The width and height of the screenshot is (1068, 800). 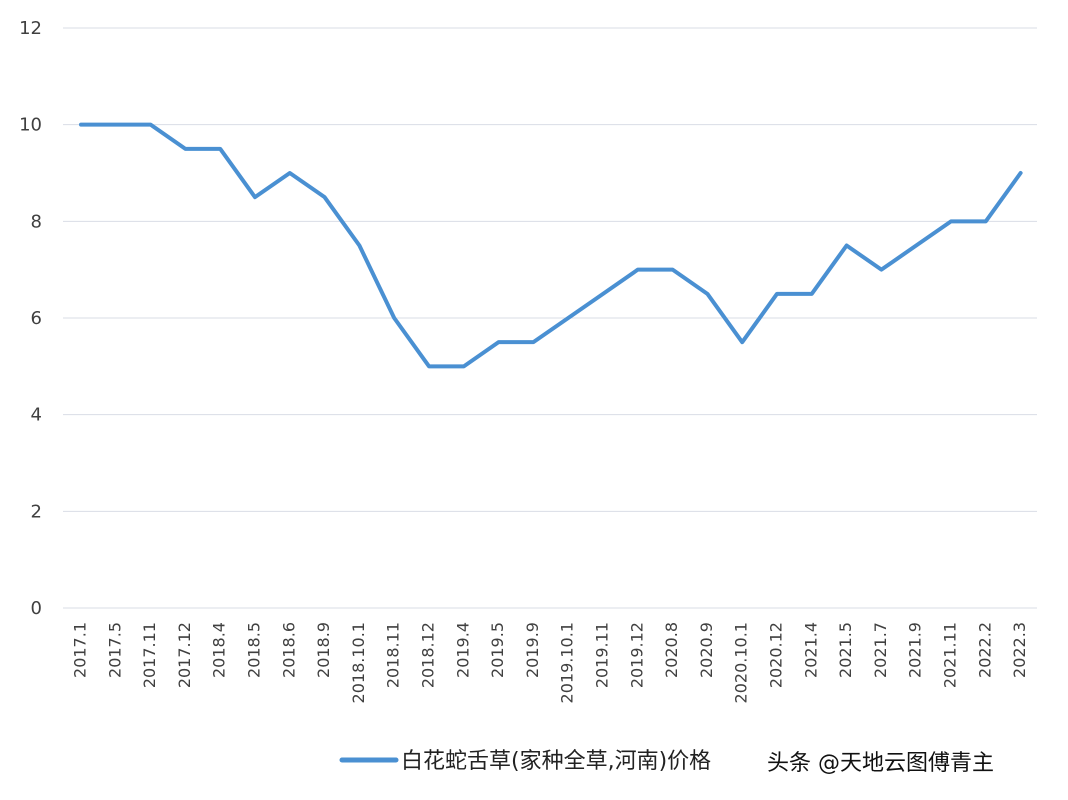 I want to click on x-tick-label: 2020.12, so click(x=776, y=655).